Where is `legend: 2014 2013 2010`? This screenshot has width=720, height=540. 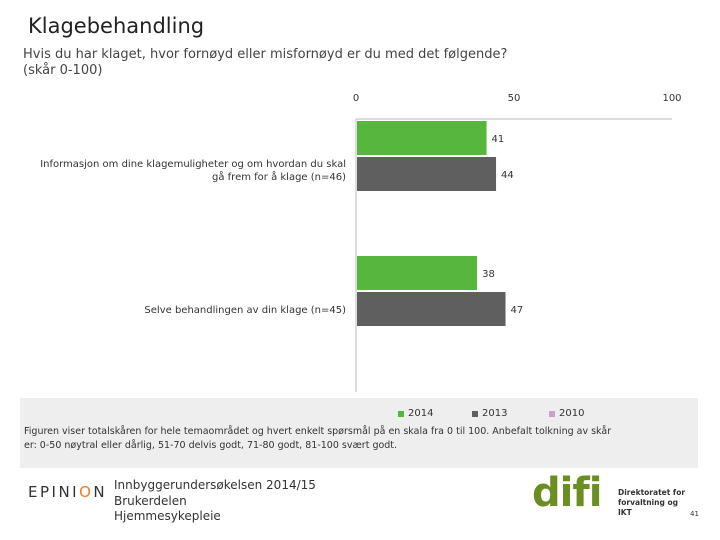
legend: 2014 2013 2010 is located at coordinates (359, 415).